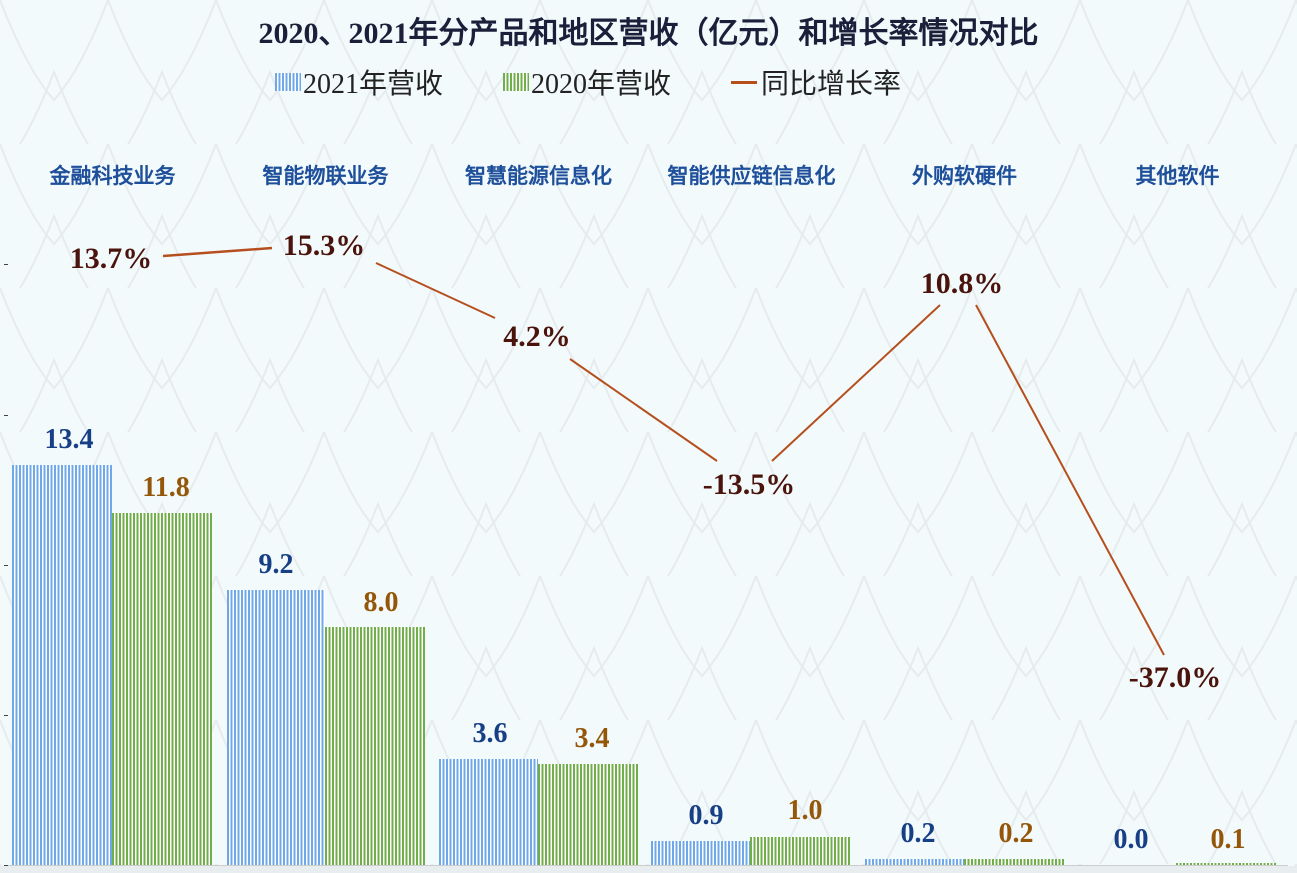 This screenshot has width=1297, height=873. I want to click on x-axis-line, so click(648, 865).